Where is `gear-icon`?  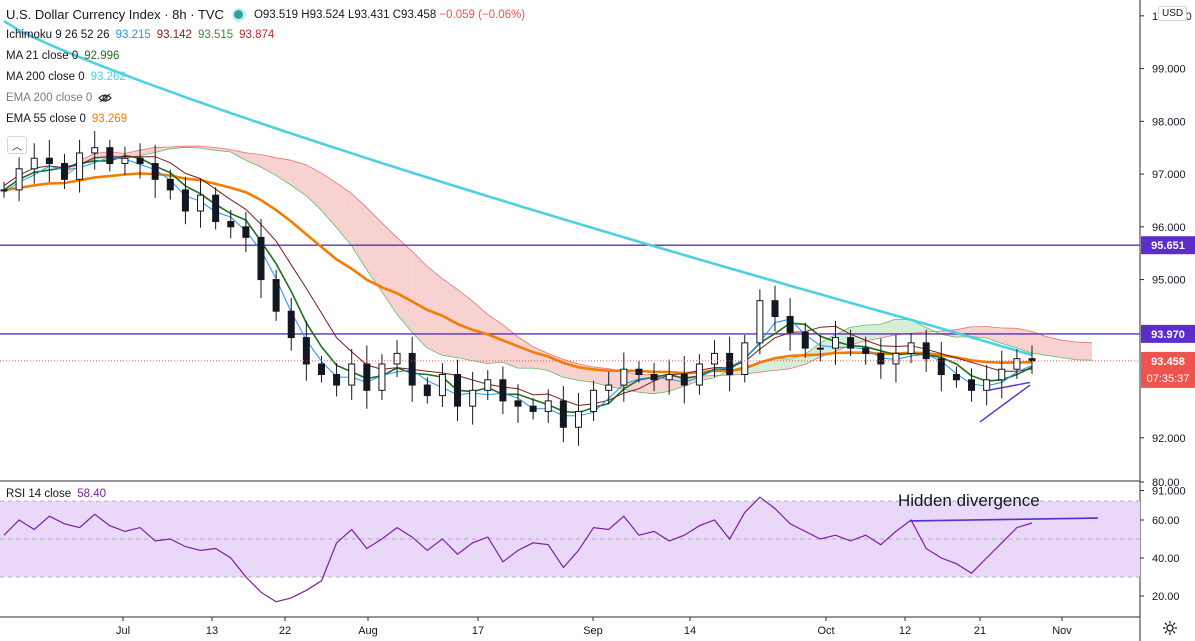 gear-icon is located at coordinates (1170, 628).